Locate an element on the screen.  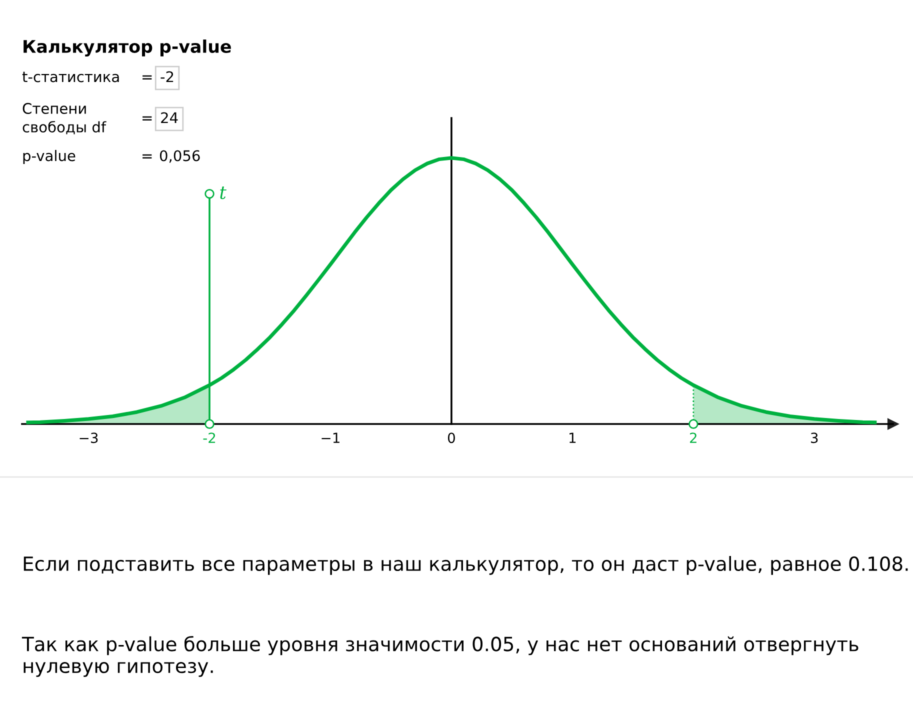
x-tick-label: 3 is located at coordinates (814, 438).